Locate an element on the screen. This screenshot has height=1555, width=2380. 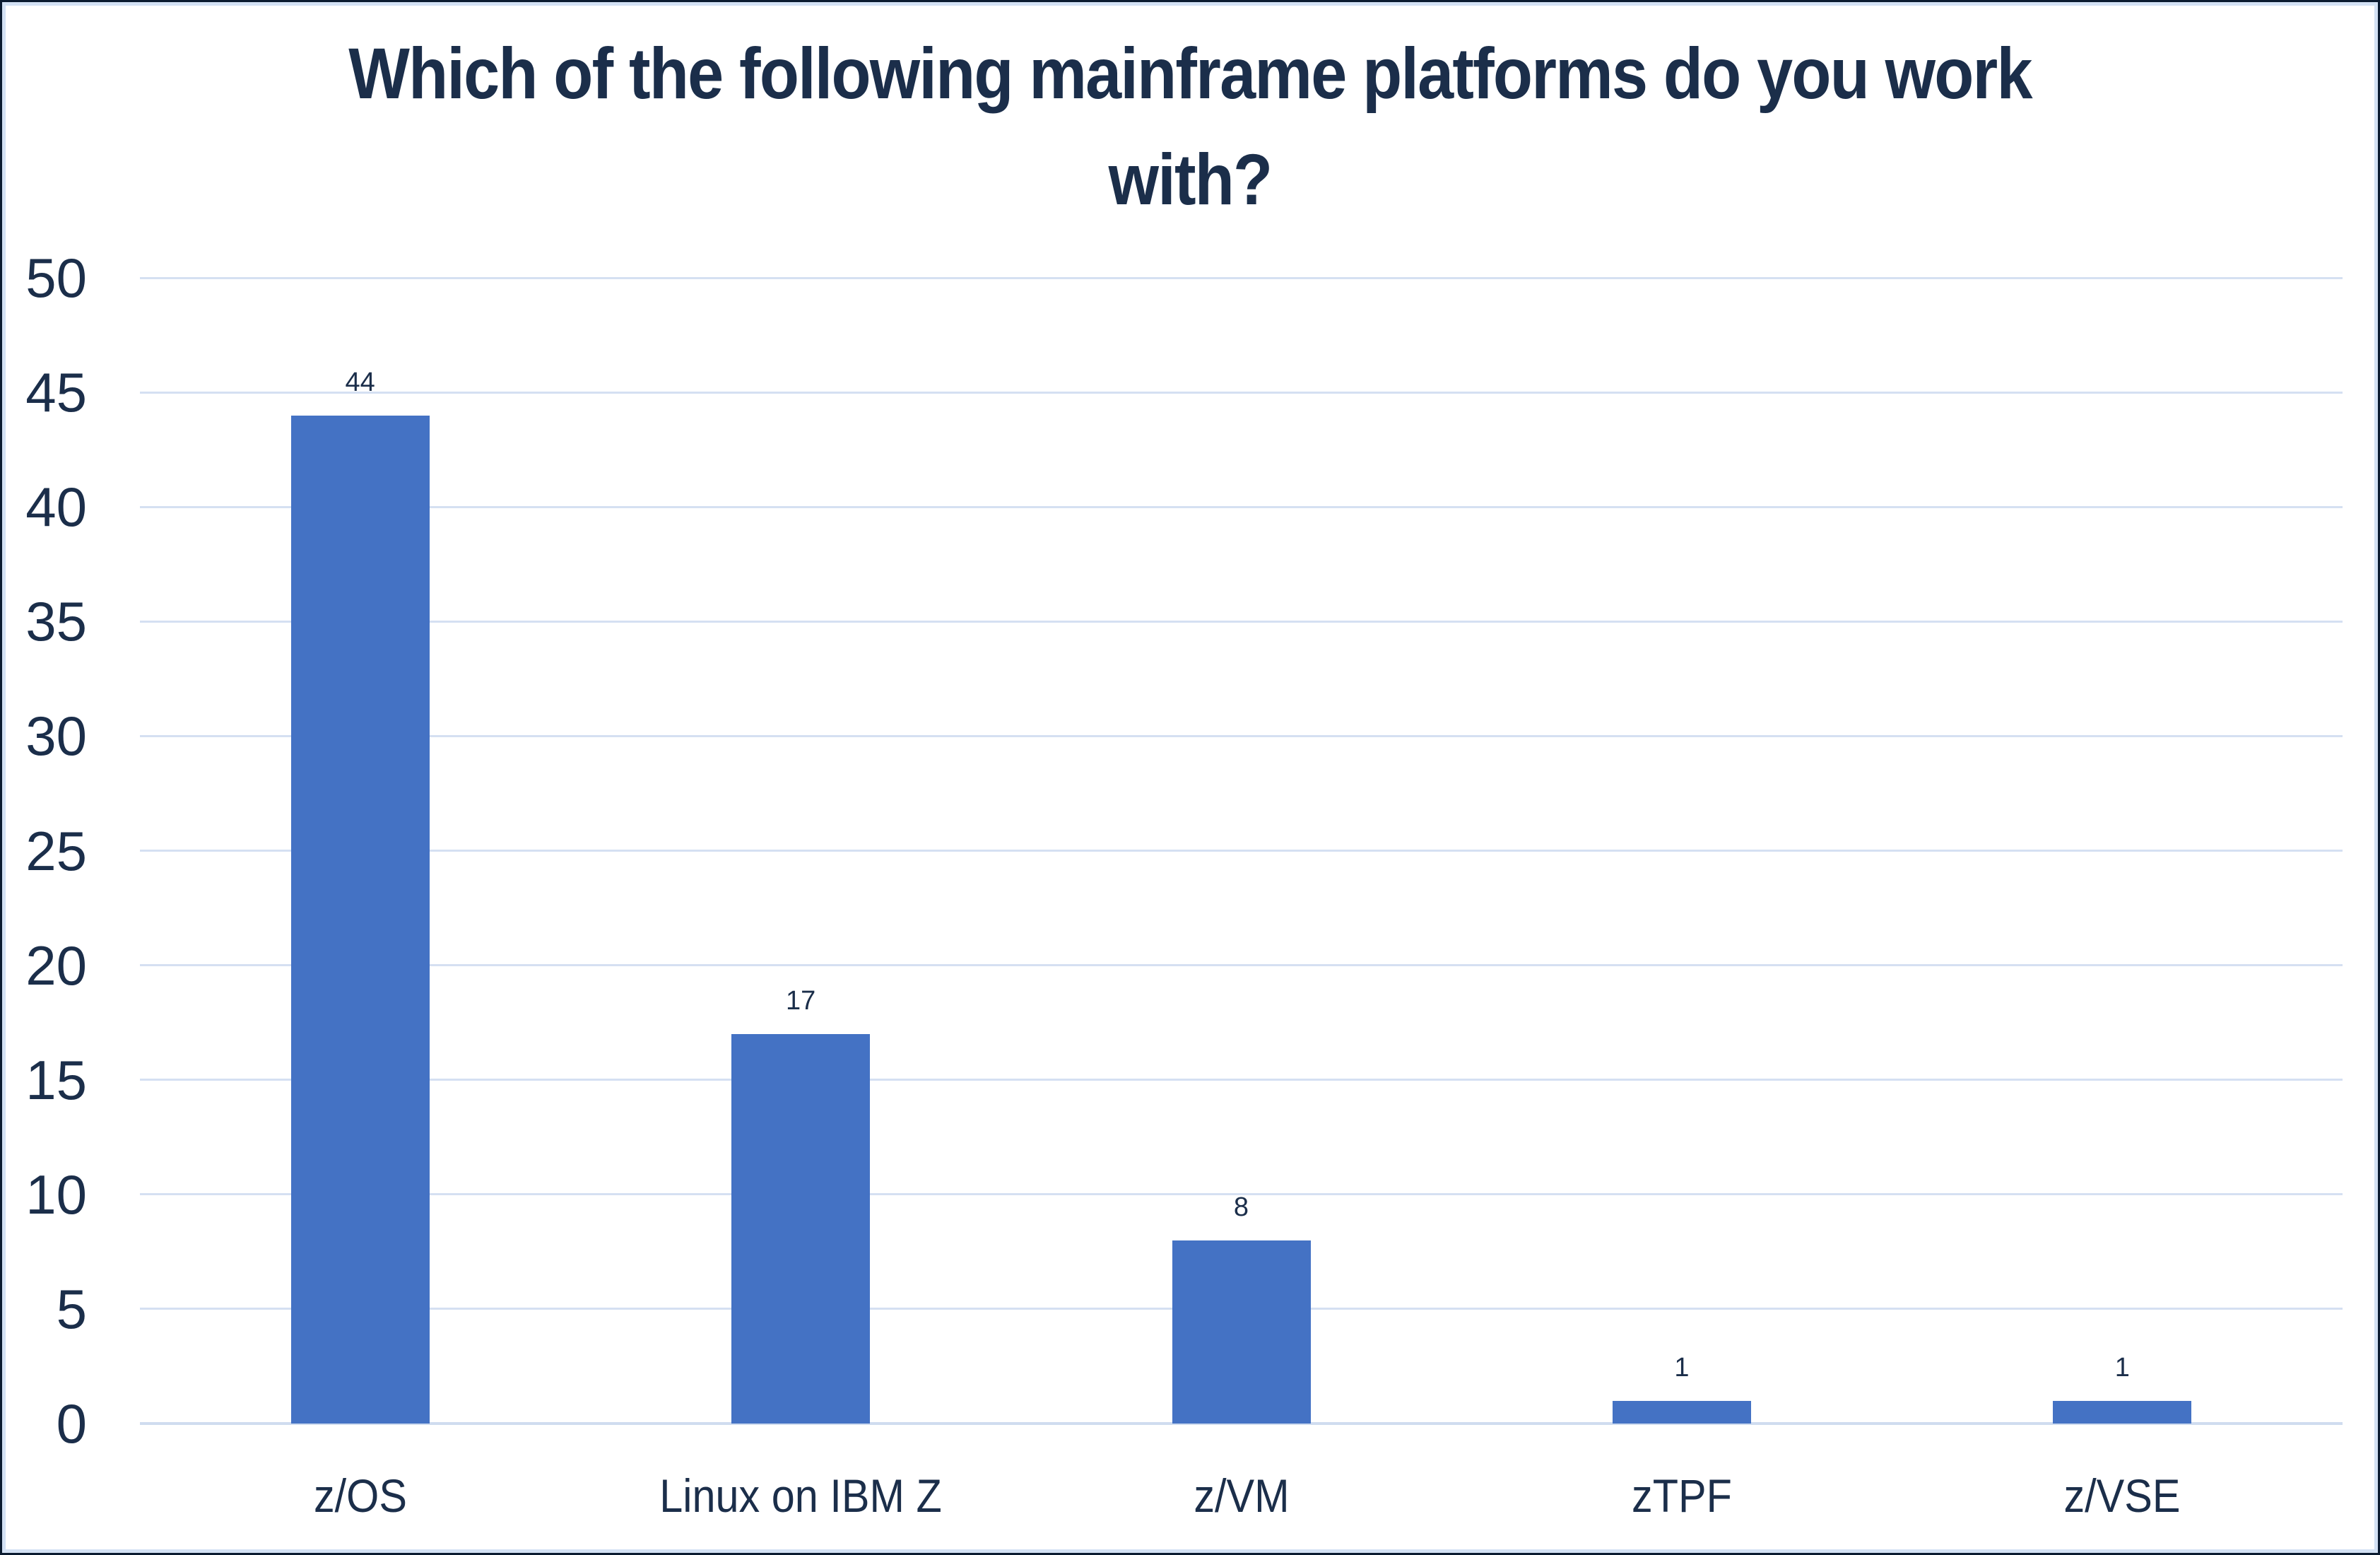
y-axis-tick-label: 10 is located at coordinates (56, 1194).